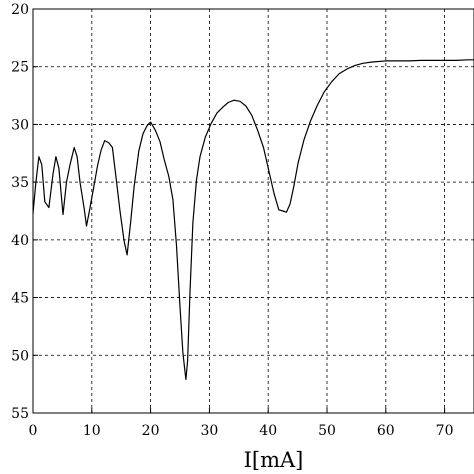 The height and width of the screenshot is (474, 474). What do you see at coordinates (386, 431) in the screenshot?
I see `x-tick-label: 60` at bounding box center [386, 431].